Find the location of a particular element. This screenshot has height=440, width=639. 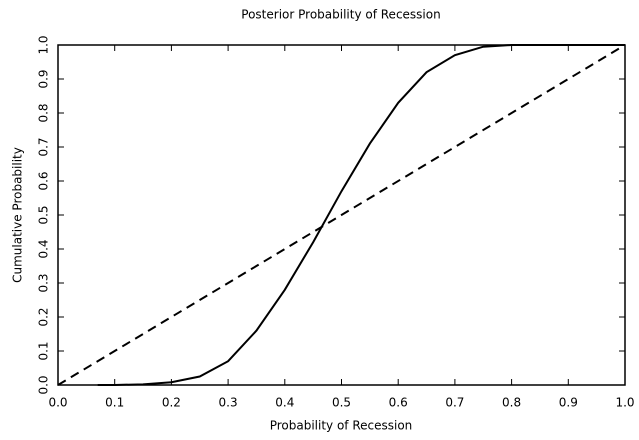

x-tick-label: 0.1 is located at coordinates (114, 403).